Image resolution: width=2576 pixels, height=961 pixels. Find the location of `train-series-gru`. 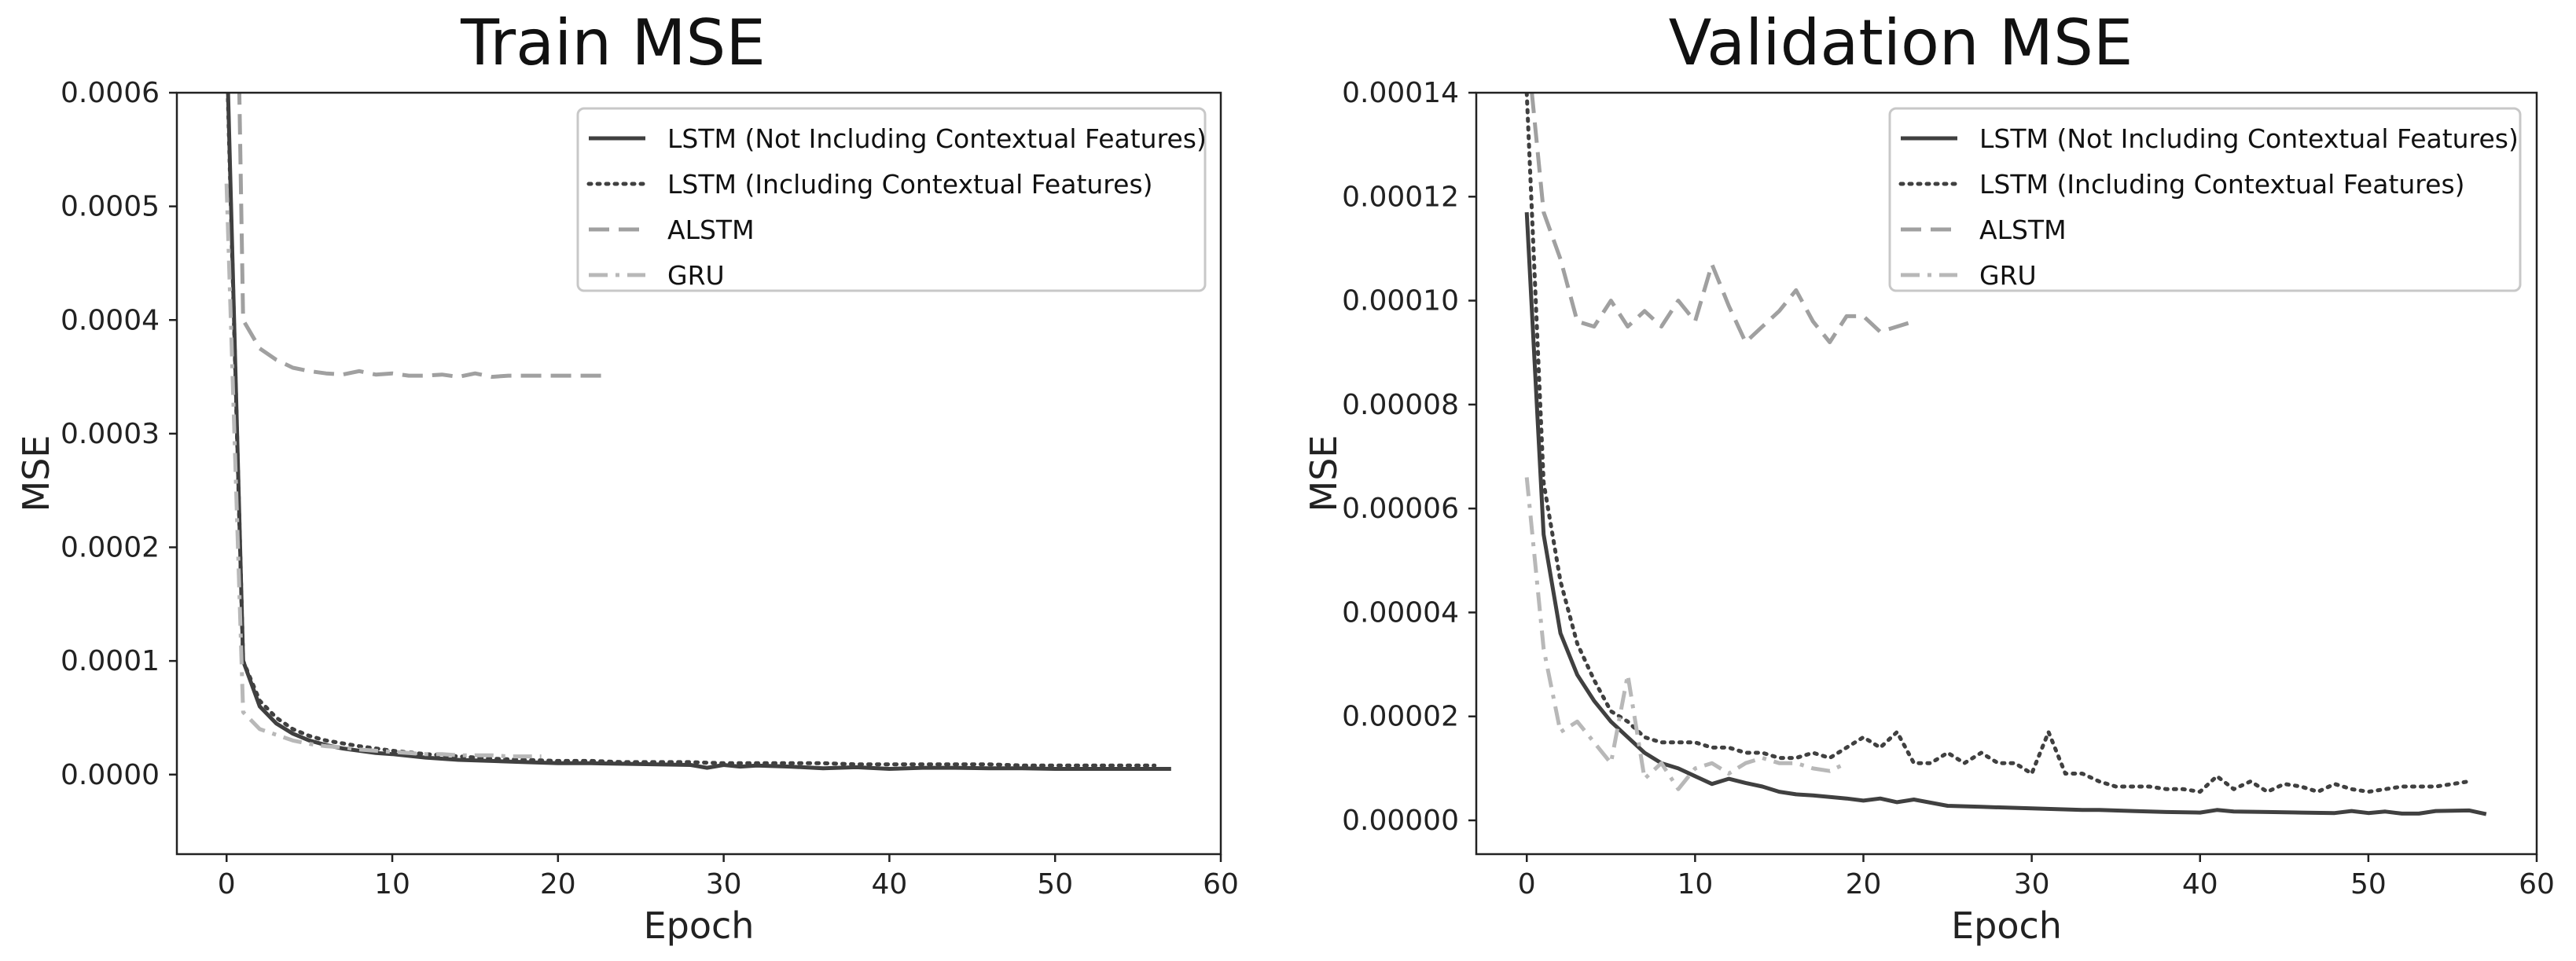

train-series-gru is located at coordinates (383, 471).